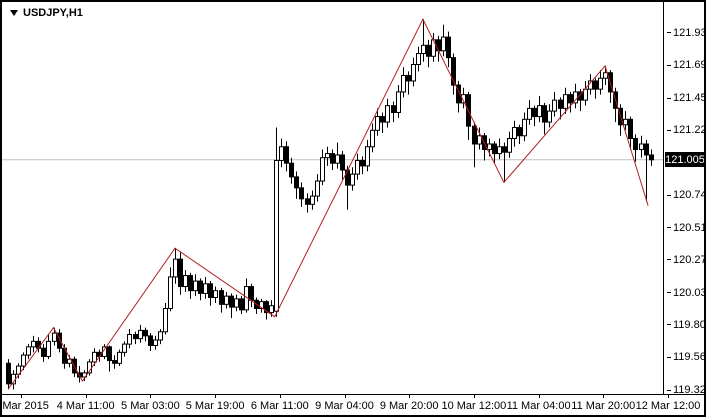 This screenshot has height=417, width=706. What do you see at coordinates (685, 33) in the screenshot?
I see `price-axis-label: 121.930` at bounding box center [685, 33].